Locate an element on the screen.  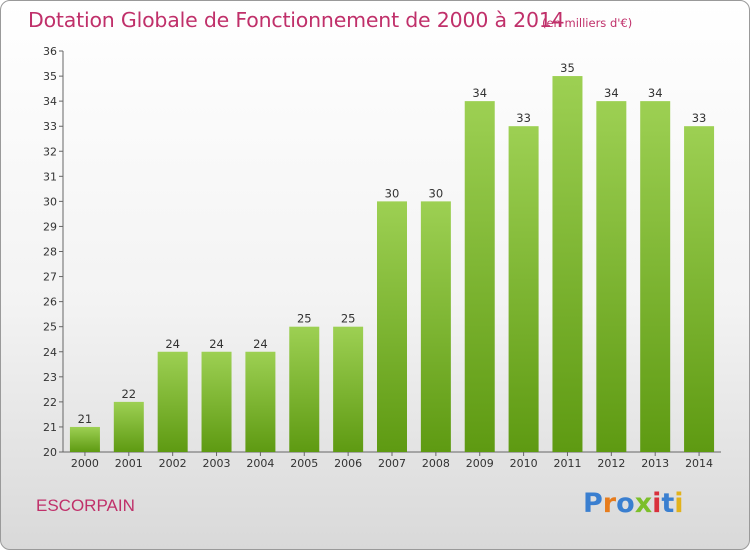
bar-2001 is located at coordinates (128, 426).